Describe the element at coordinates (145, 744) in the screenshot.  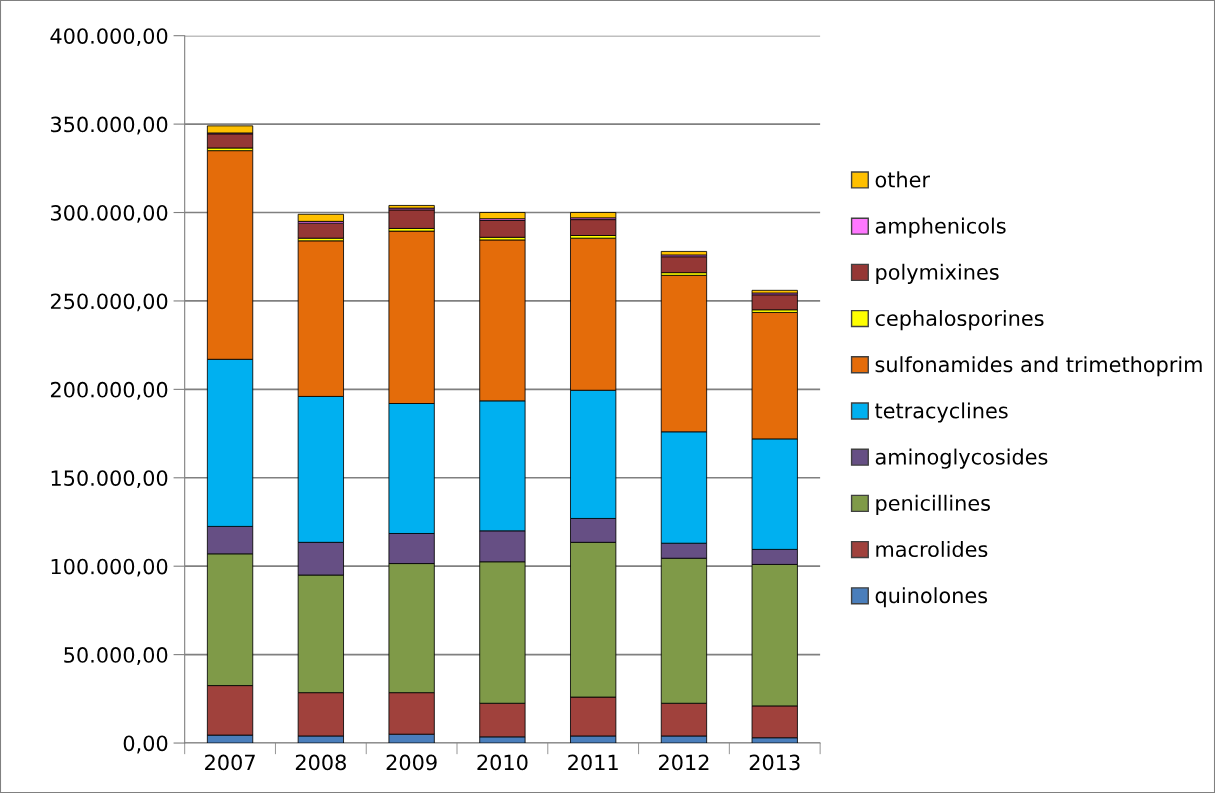
I see `y-tick-label: 0,00` at that location.